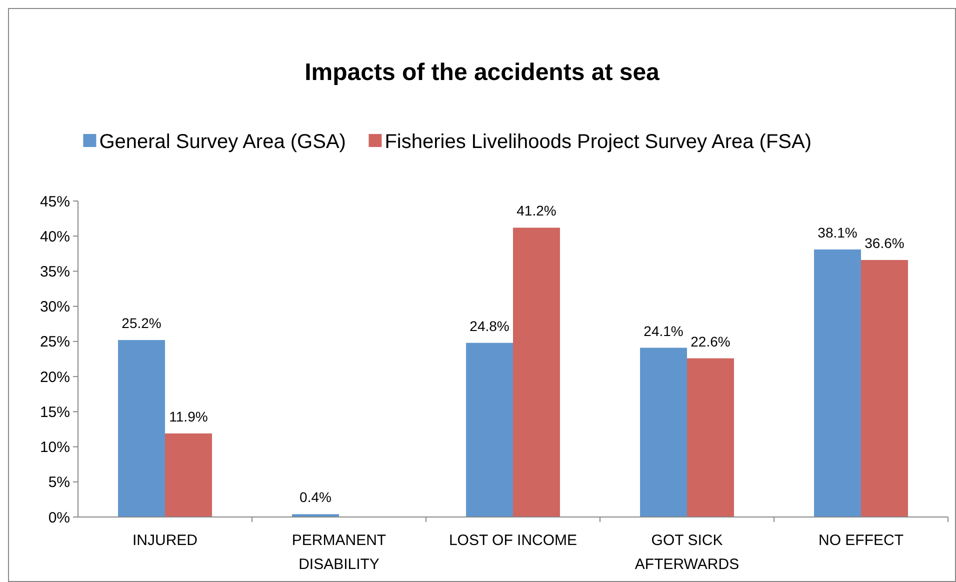 This screenshot has height=582, width=956. What do you see at coordinates (598, 142) in the screenshot?
I see `legend-label: Fisheries Livelihoods Project Survey Area (FSA)` at bounding box center [598, 142].